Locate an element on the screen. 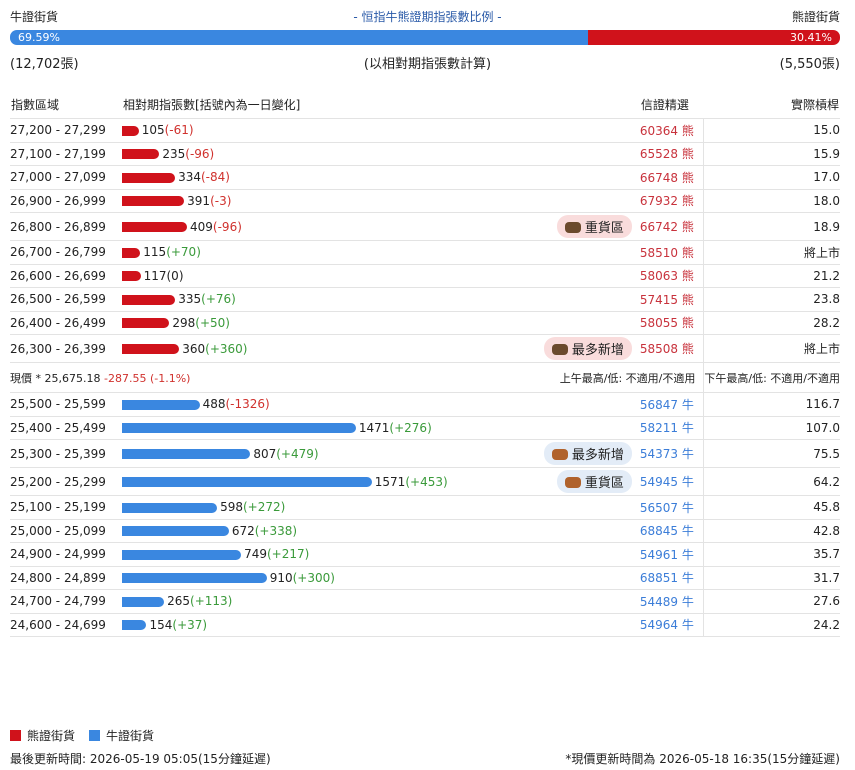 The height and width of the screenshot is (770, 855). count: 391 is located at coordinates (199, 200).